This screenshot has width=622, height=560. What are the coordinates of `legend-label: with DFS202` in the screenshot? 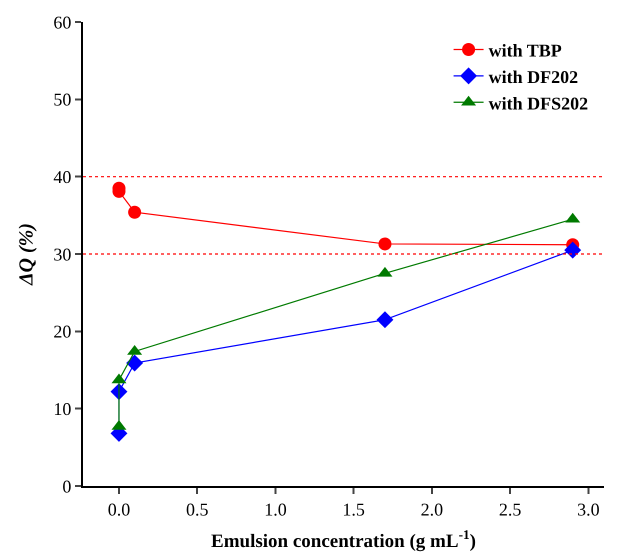 It's located at (538, 103).